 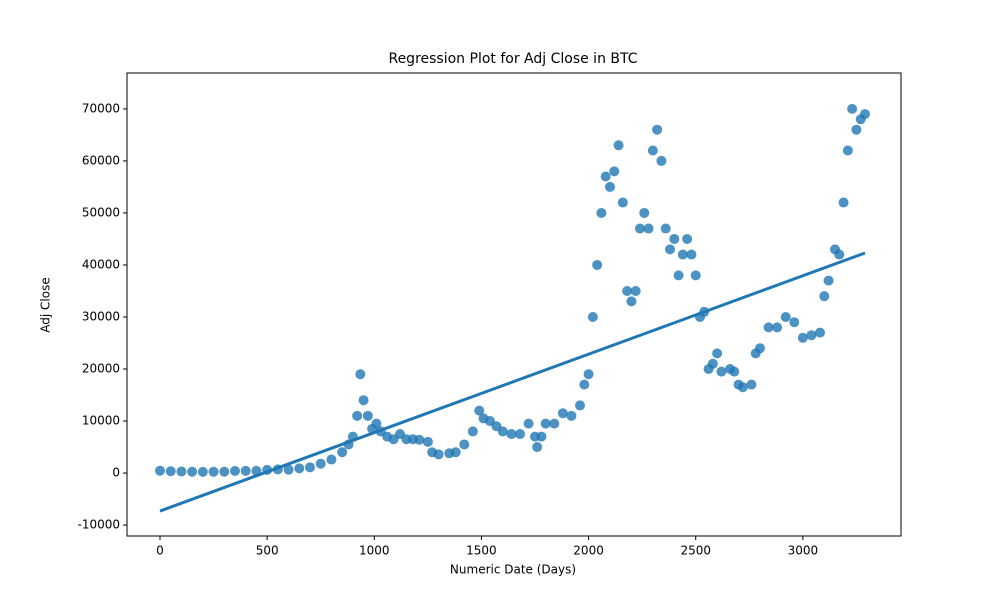 What do you see at coordinates (101, 264) in the screenshot?
I see `y-tick-label: 40000` at bounding box center [101, 264].